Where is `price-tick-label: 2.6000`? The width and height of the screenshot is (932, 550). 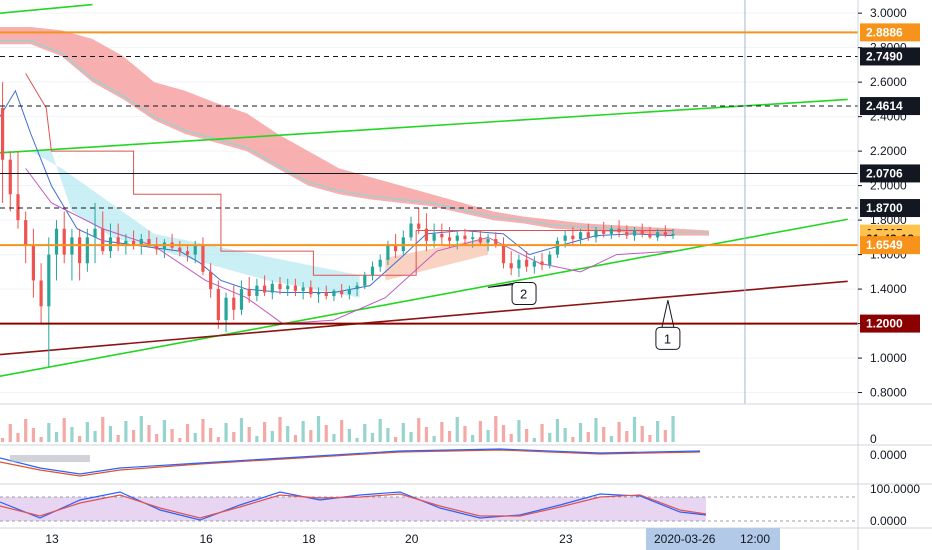 price-tick-label: 2.6000 is located at coordinates (888, 82).